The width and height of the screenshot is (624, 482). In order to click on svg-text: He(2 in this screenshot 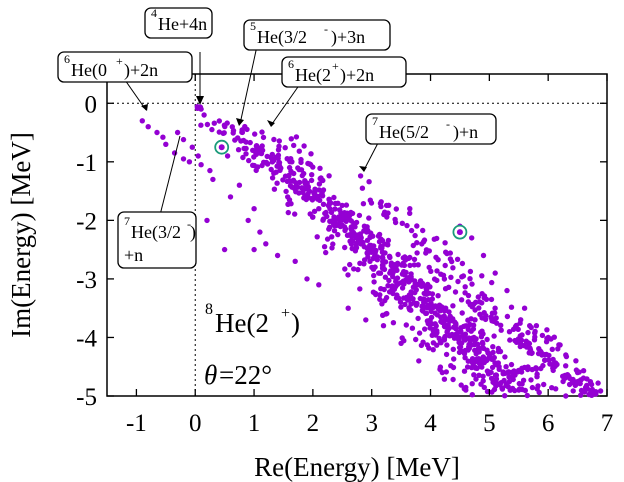, I will do `click(242, 323)`.